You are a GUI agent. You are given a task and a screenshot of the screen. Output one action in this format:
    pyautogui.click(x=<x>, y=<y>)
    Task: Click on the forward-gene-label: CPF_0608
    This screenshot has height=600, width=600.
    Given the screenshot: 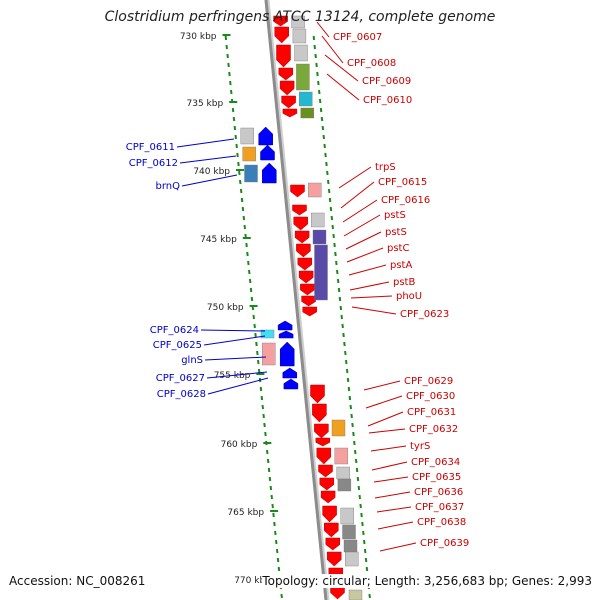 What is the action you would take?
    pyautogui.click(x=371, y=63)
    